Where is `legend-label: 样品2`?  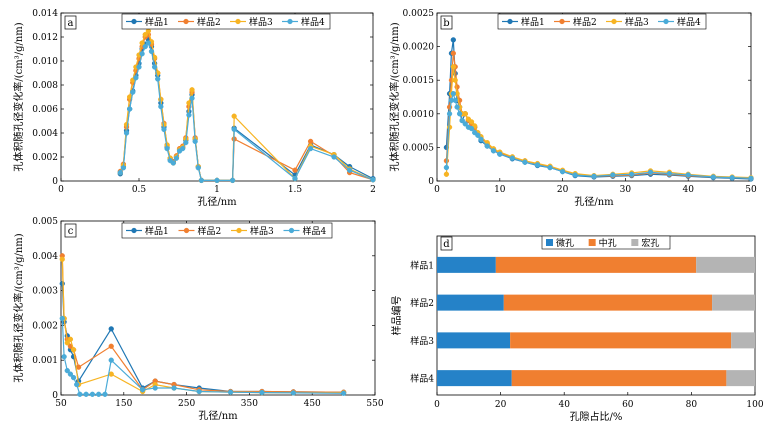
legend-label: 样品2 is located at coordinates (210, 231).